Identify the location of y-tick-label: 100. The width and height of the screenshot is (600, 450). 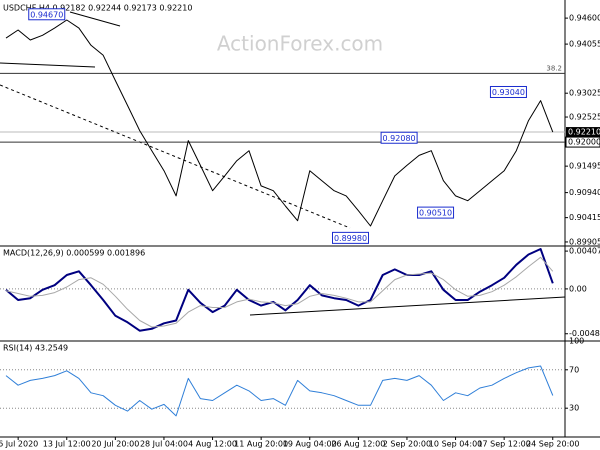
(576, 341).